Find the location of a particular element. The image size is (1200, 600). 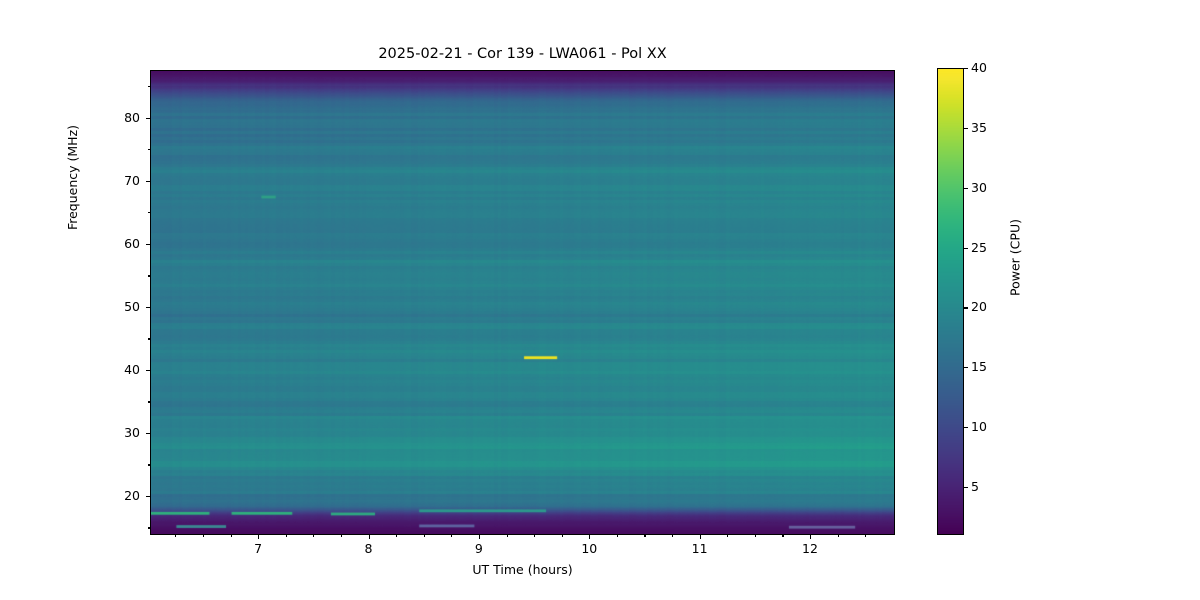

x-axis-label: UT Time (hours) is located at coordinates (522, 569).